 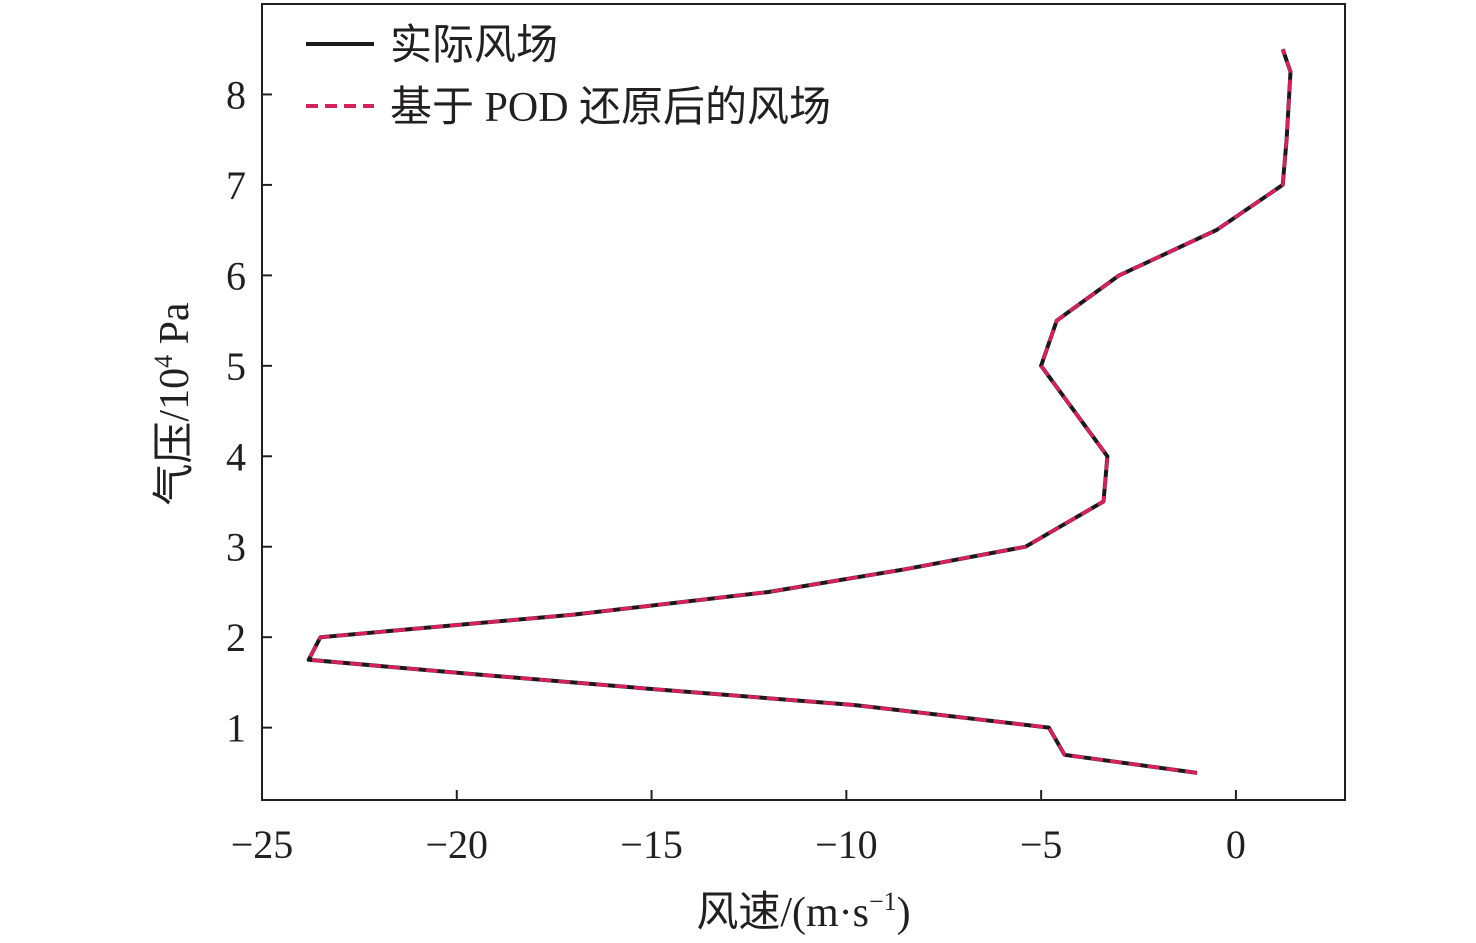 What do you see at coordinates (457, 844) in the screenshot?
I see `x-tick-label: −20` at bounding box center [457, 844].